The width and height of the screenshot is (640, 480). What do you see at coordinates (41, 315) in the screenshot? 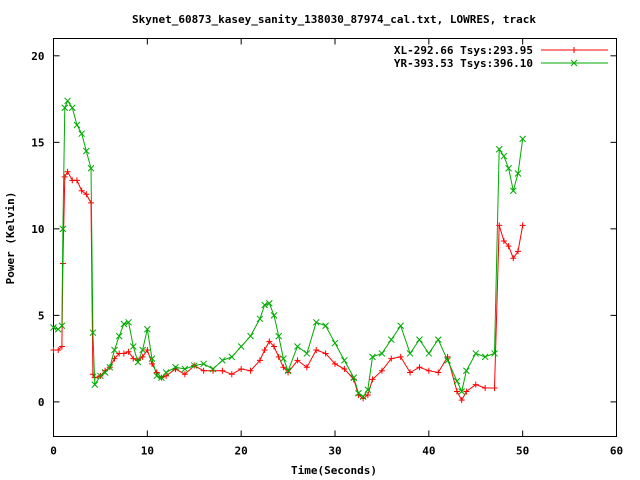
I see `y-tick-label: 5` at bounding box center [41, 315].